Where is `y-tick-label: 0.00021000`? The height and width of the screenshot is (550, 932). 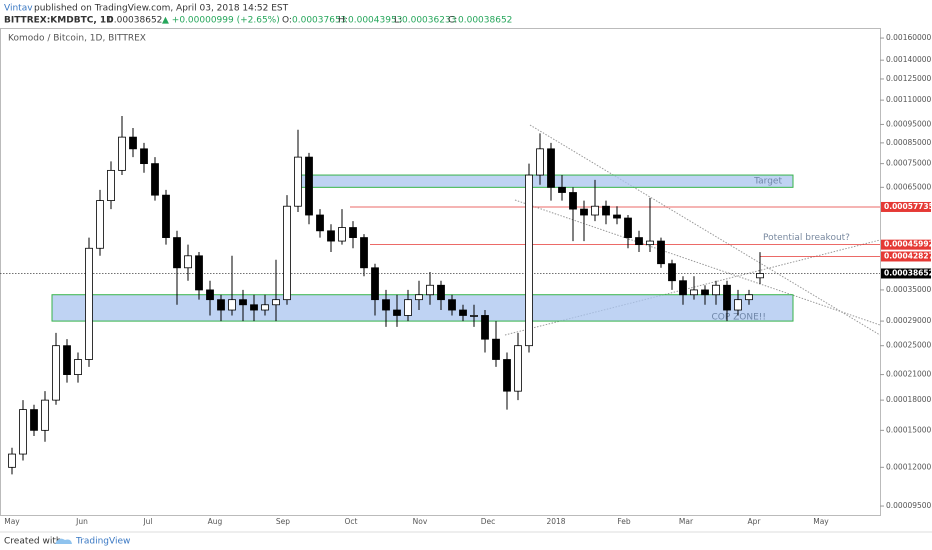
y-tick-label: 0.00021000 is located at coordinates (909, 374).